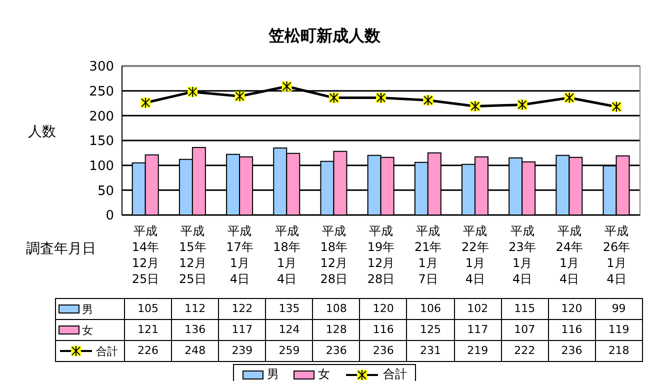 This screenshot has height=381, width=649. I want to click on x-axis-title: 調査年月日, so click(61, 249).